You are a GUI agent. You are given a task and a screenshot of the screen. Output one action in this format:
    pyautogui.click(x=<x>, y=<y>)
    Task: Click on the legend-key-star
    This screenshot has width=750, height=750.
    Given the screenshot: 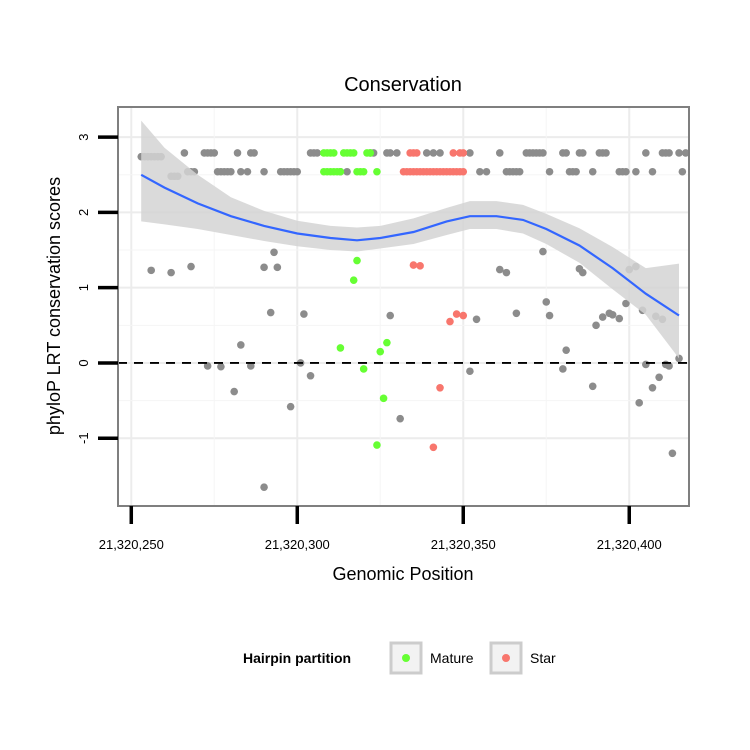 What is the action you would take?
    pyautogui.click(x=506, y=658)
    